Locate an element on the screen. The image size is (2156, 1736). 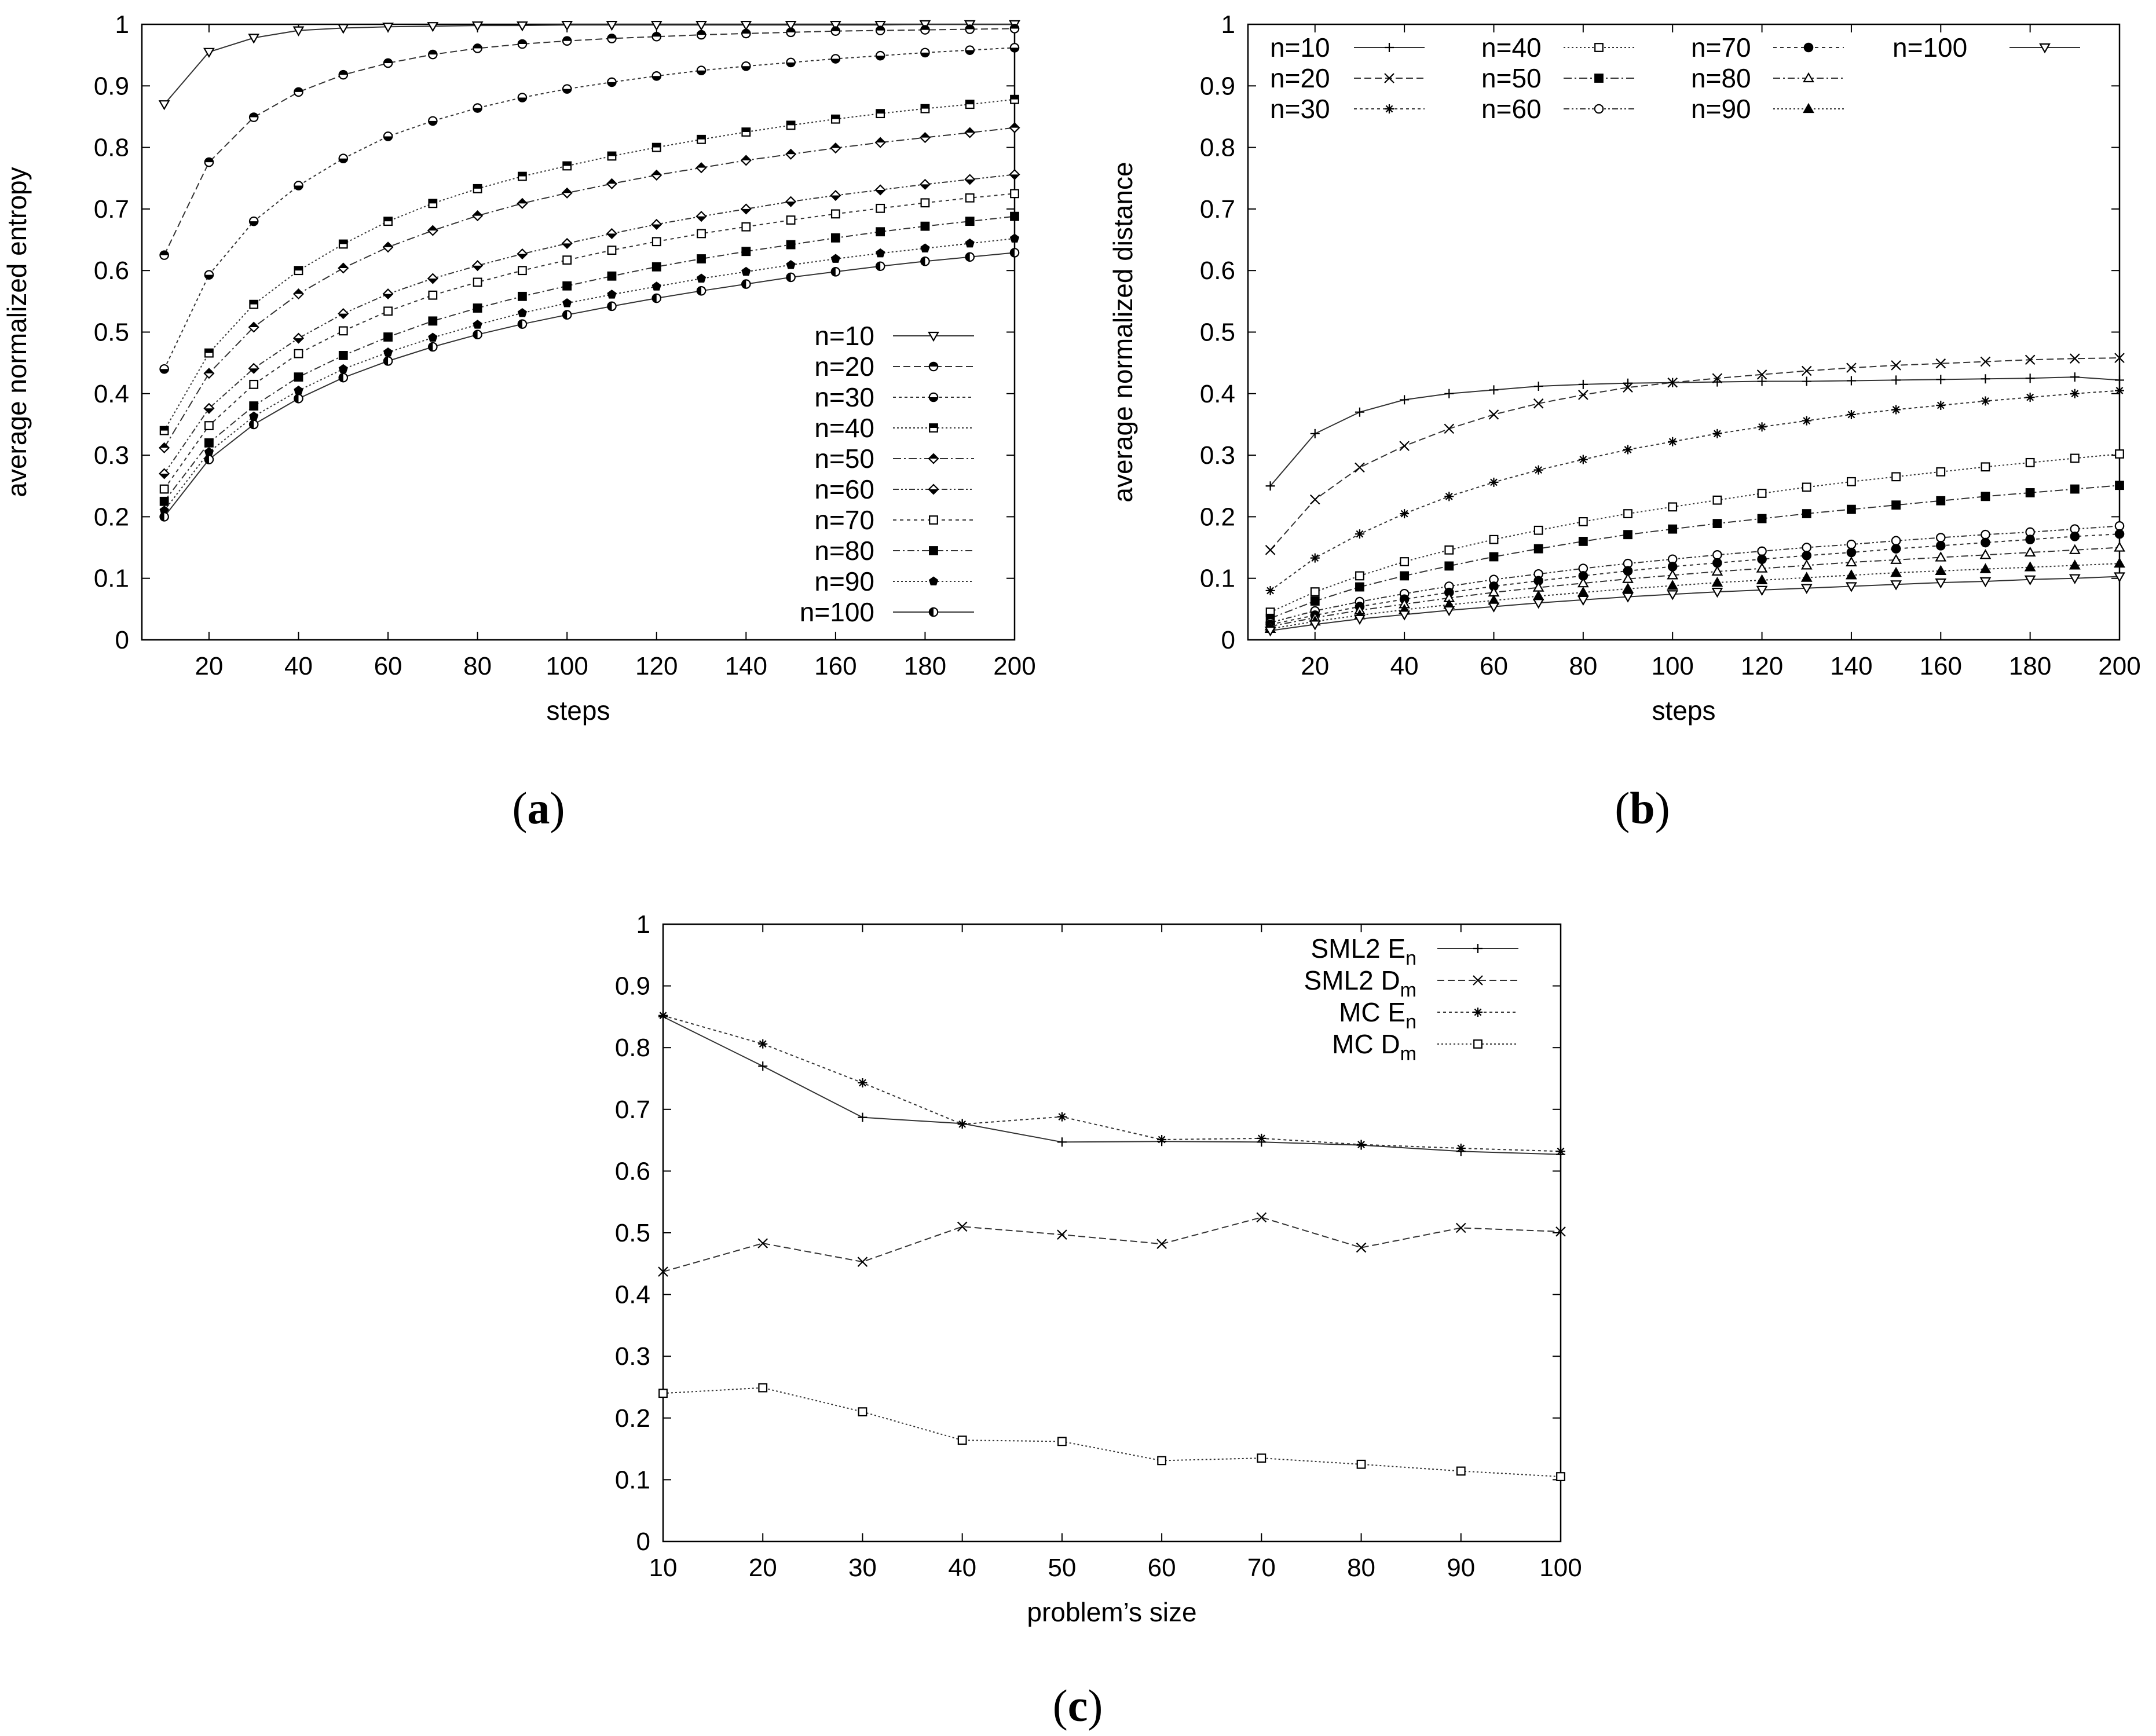
x-axis-label: problem’s size is located at coordinates (1111, 1612).